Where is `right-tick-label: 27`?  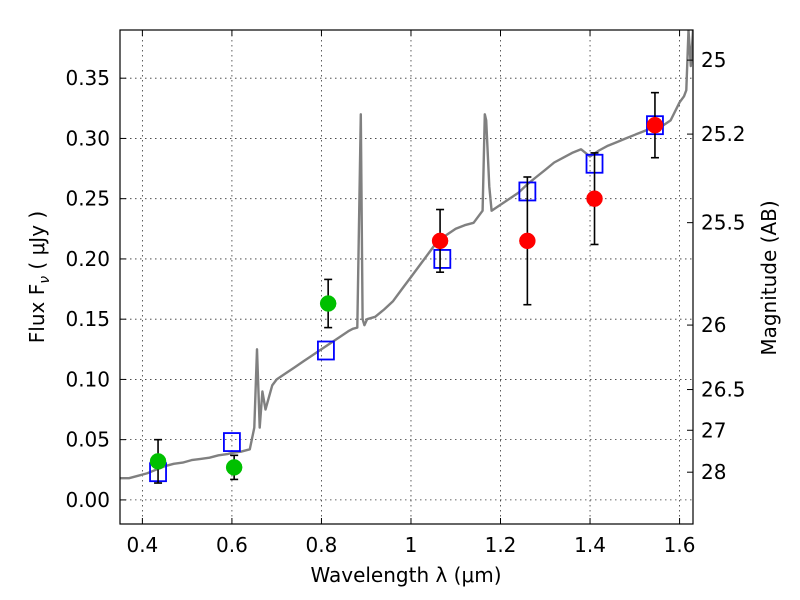 right-tick-label: 27 is located at coordinates (713, 430).